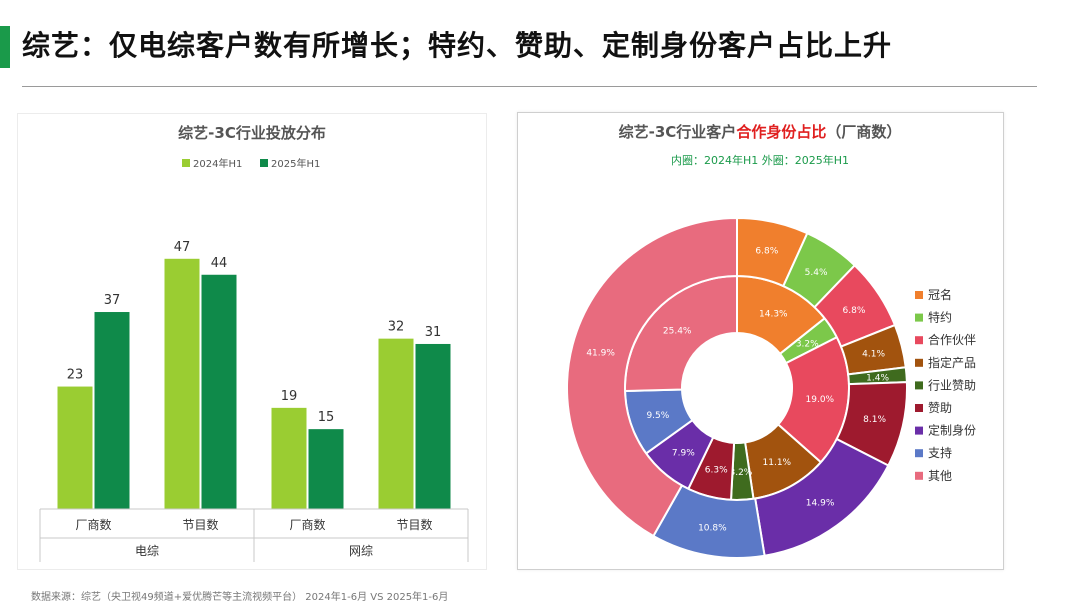 Image resolution: width=1080 pixels, height=608 pixels. I want to click on legend-swatch-2024年H1, so click(186, 163).